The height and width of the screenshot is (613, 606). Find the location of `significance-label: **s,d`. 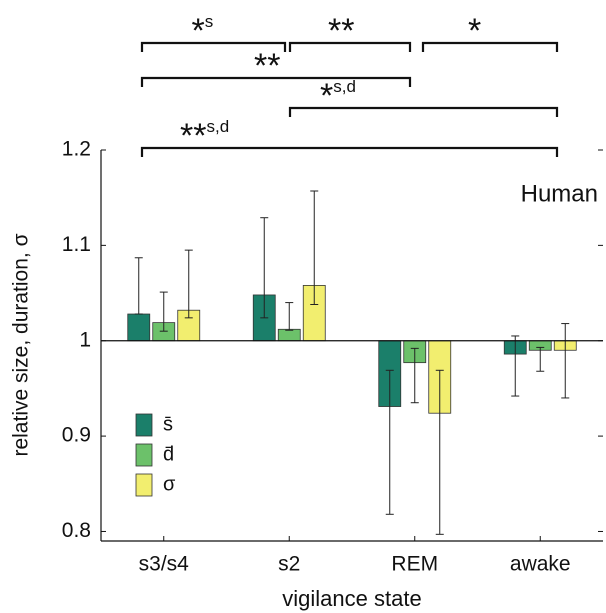

significance-label: **s,d is located at coordinates (204, 136).